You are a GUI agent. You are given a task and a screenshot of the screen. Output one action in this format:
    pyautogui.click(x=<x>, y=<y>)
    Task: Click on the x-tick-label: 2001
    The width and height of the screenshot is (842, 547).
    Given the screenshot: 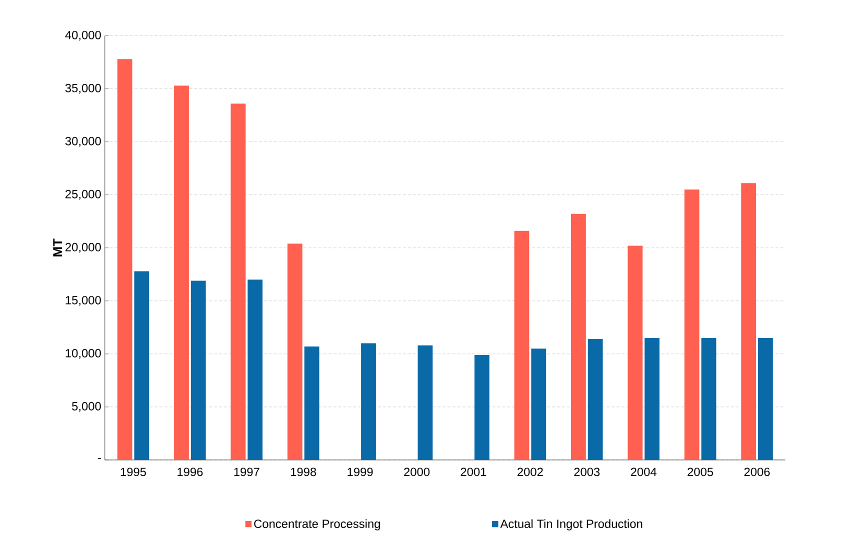 What is the action you would take?
    pyautogui.click(x=473, y=472)
    